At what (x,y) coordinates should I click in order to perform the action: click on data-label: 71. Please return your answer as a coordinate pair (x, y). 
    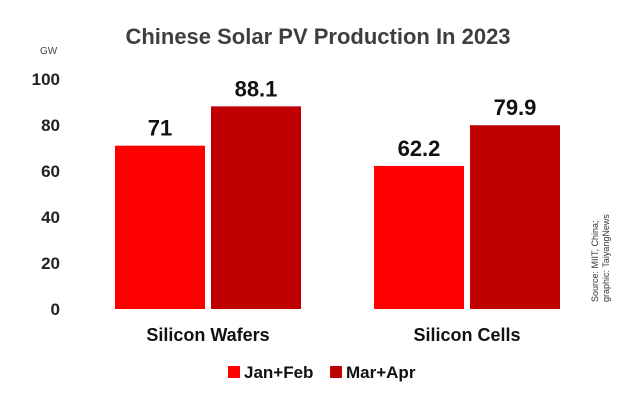
    Looking at the image, I should click on (160, 128).